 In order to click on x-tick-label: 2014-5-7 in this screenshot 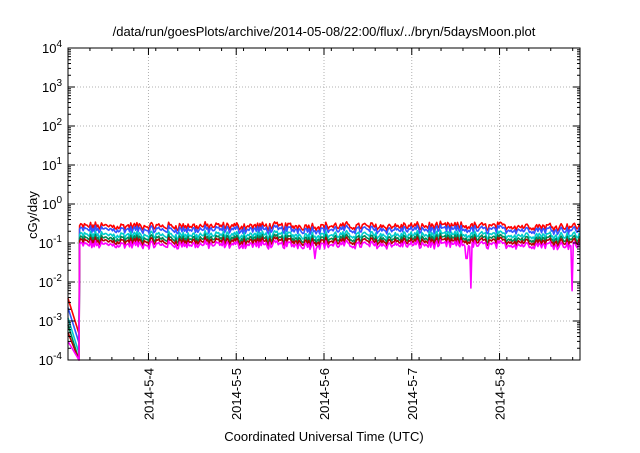, I will do `click(412, 394)`.